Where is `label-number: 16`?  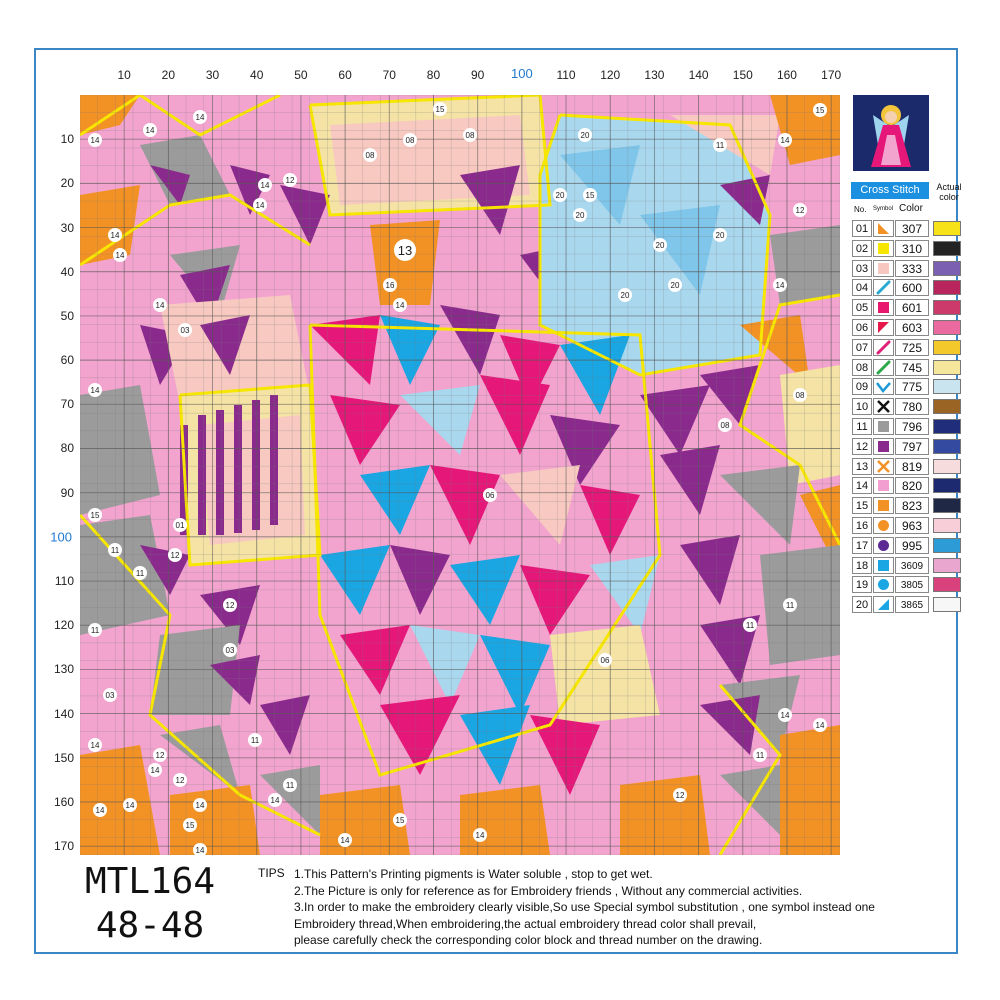
label-number: 16 is located at coordinates (390, 285).